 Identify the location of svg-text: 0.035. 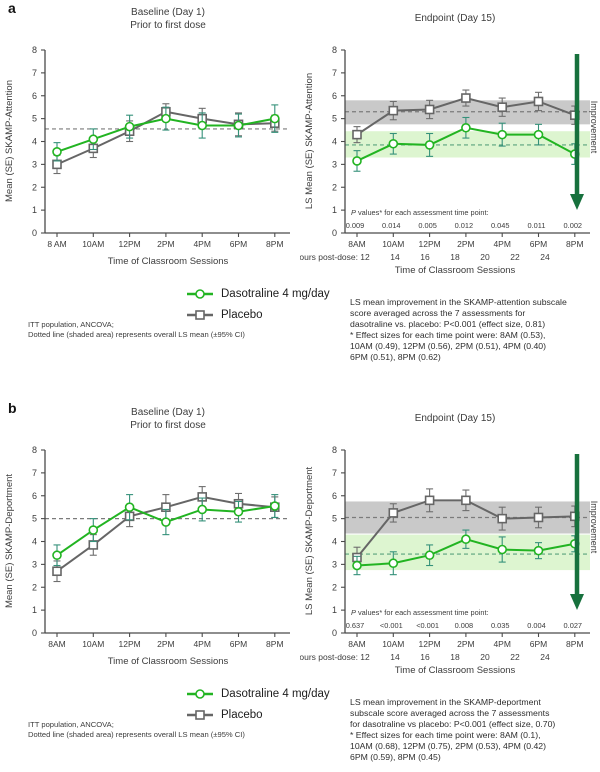
(500, 625).